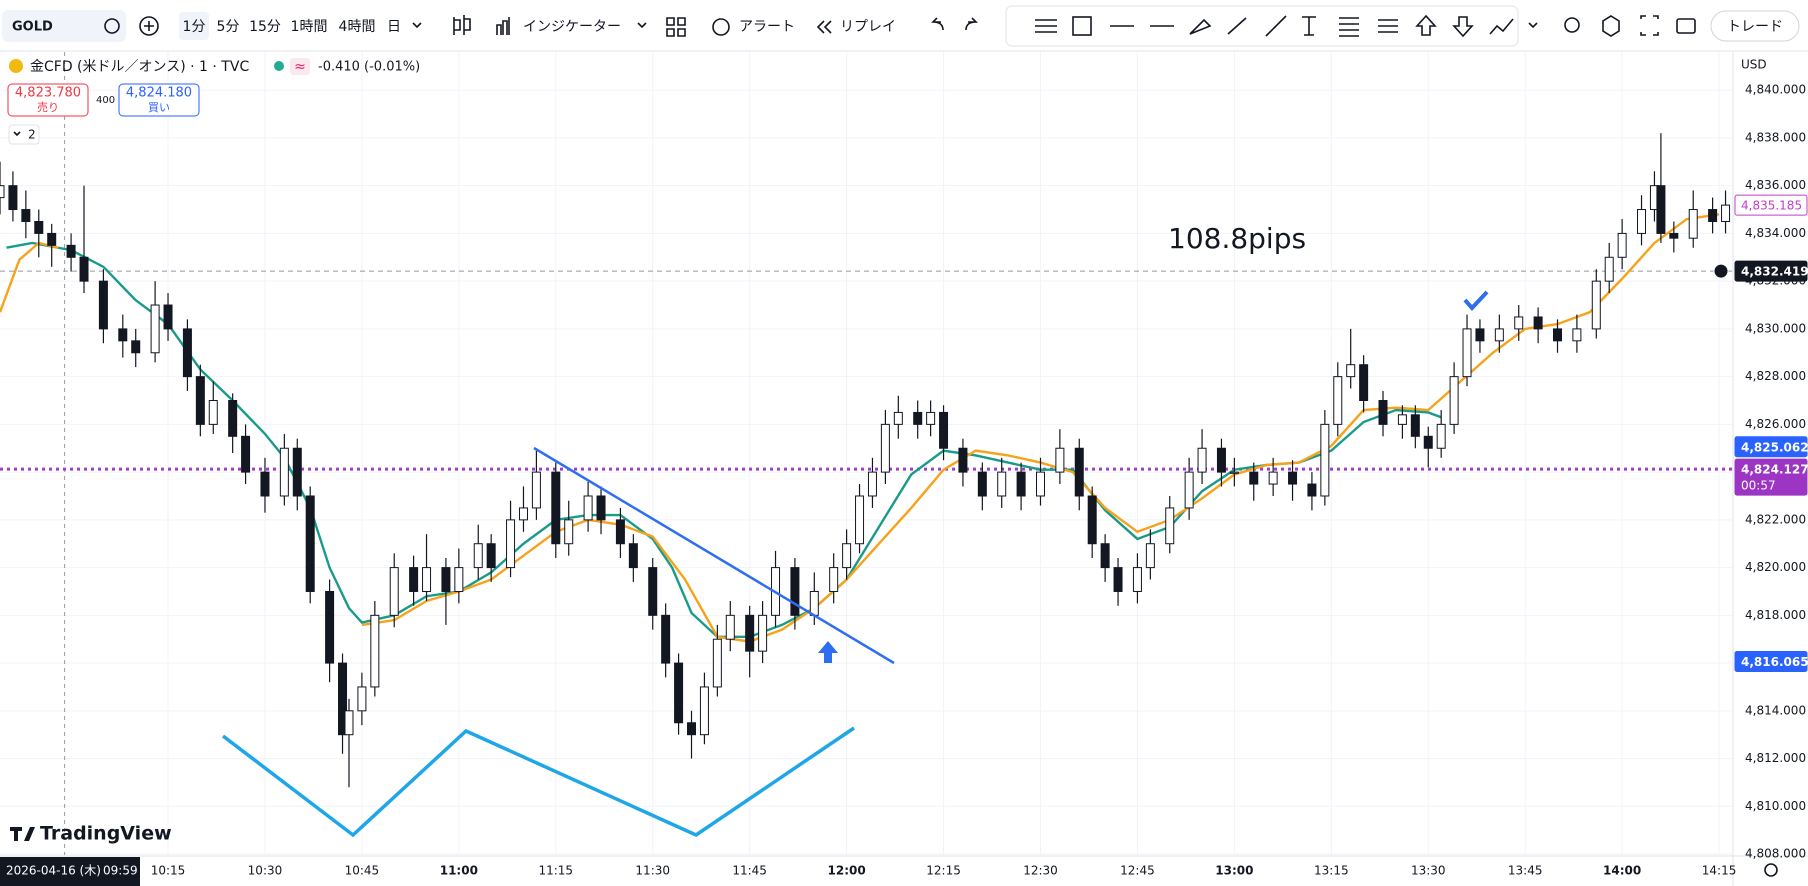  What do you see at coordinates (112, 26) in the screenshot?
I see `symbol-icon` at bounding box center [112, 26].